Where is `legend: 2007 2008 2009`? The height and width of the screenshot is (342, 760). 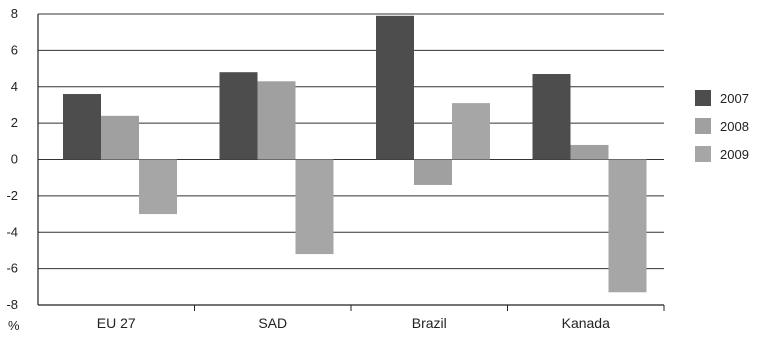 legend: 2007 2008 2009 is located at coordinates (722, 126).